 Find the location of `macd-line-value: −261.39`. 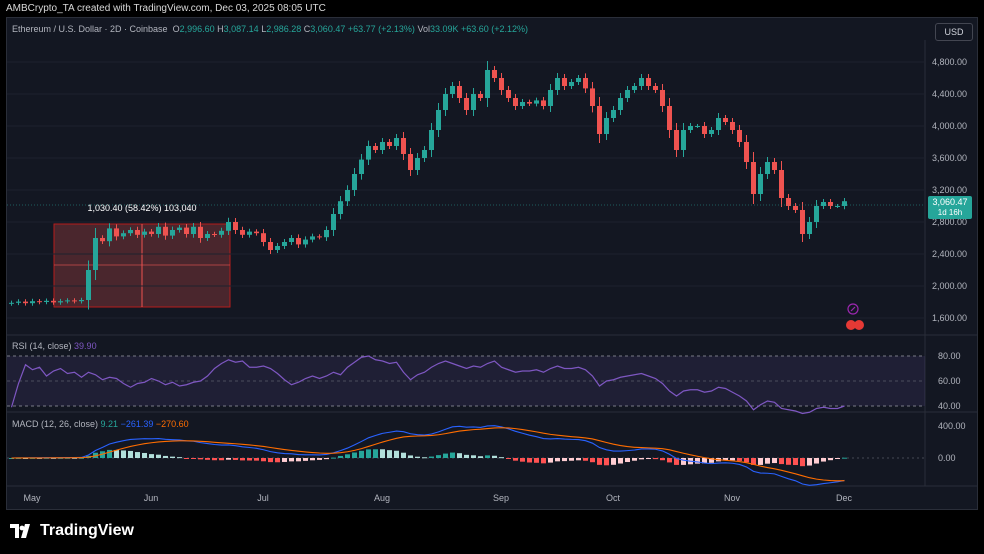

macd-line-value: −261.39 is located at coordinates (137, 424).